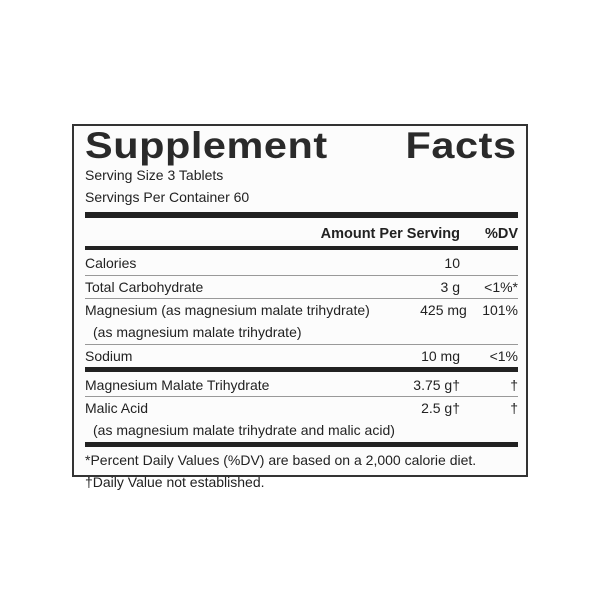 The width and height of the screenshot is (600, 600). What do you see at coordinates (443, 310) in the screenshot?
I see `nutrient-amount: 425 mg` at bounding box center [443, 310].